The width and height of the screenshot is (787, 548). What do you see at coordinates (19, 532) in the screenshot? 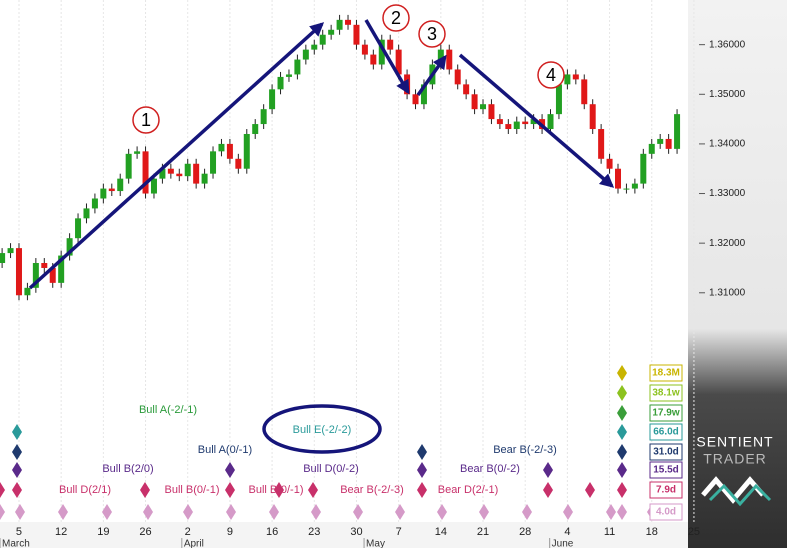
I see `x-tick-label: 5` at bounding box center [19, 532].